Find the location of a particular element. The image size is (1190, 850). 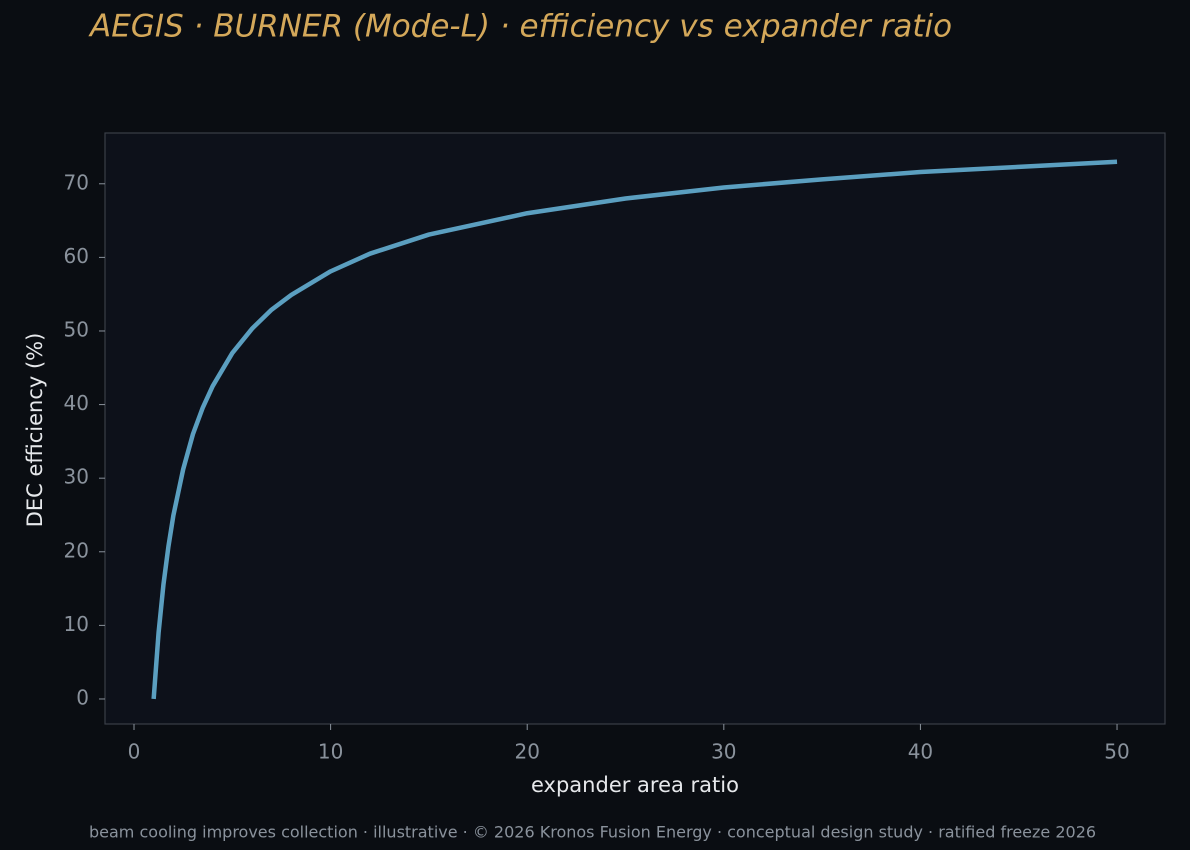

y-tick-label: 60 is located at coordinates (76, 256).